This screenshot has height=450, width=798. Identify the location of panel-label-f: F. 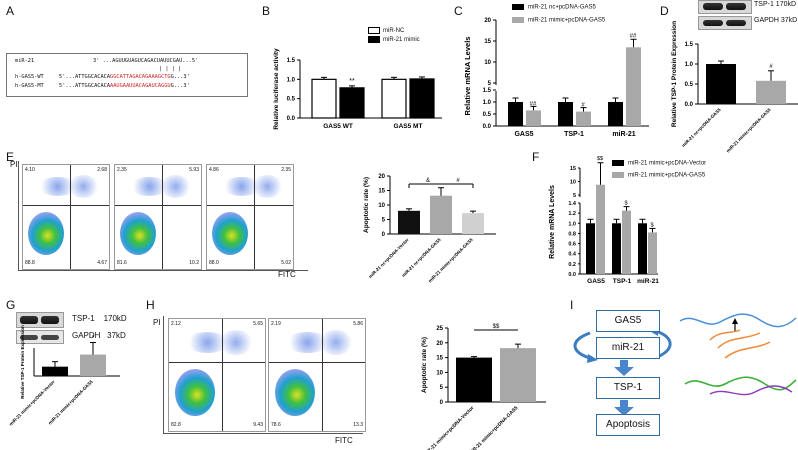
(536, 157).